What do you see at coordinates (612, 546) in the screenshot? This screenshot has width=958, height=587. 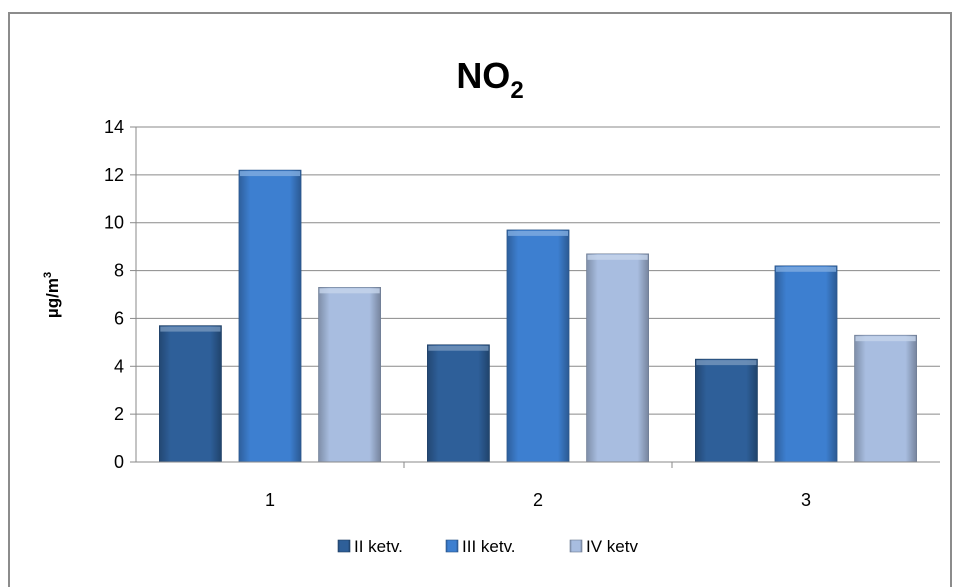 I see `legend-label: IV ketv` at bounding box center [612, 546].